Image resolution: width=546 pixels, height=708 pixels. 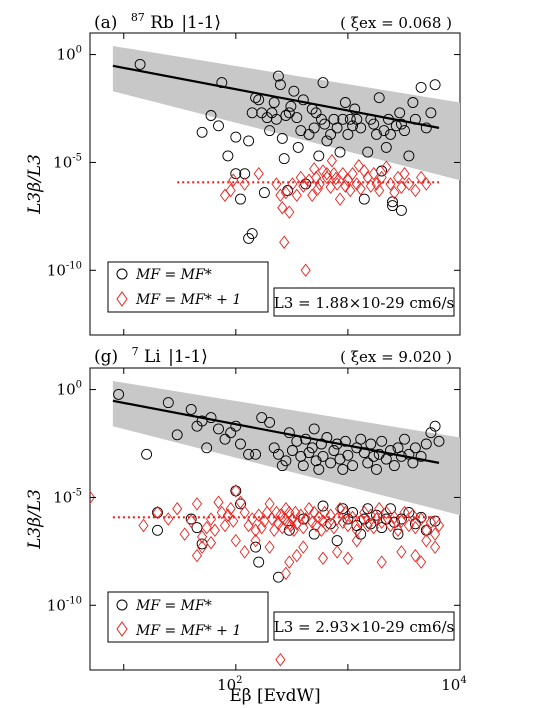 What do you see at coordinates (69, 54) in the screenshot?
I see `y-tick-label-rb87-0: 10⁰` at bounding box center [69, 54].